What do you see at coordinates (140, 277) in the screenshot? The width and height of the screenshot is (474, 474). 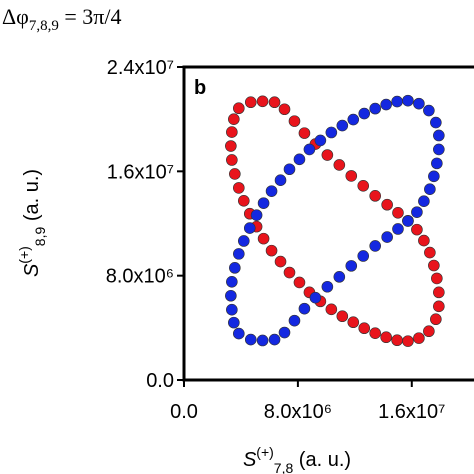 I see `y-tick-label: 8.0x10⁶` at bounding box center [140, 277].